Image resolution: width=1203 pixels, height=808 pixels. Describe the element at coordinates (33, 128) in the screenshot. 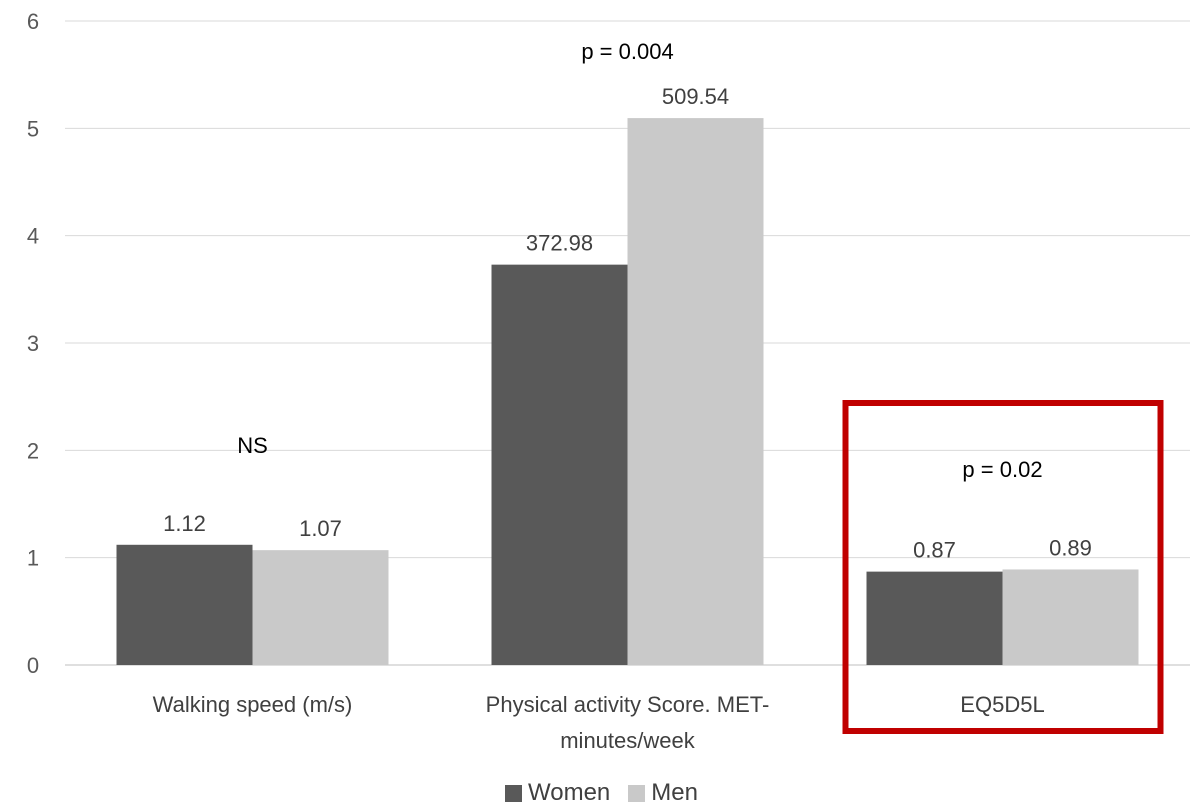

I see `y-tick-label-5: 5` at that location.